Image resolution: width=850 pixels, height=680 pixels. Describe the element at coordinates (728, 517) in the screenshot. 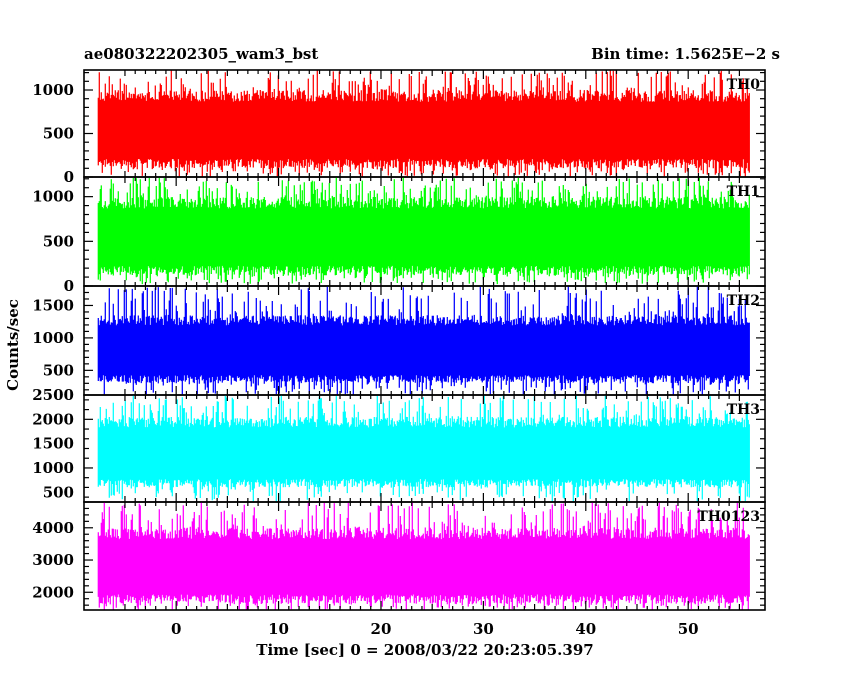

I see `panel-label-th0123: TH0123` at that location.